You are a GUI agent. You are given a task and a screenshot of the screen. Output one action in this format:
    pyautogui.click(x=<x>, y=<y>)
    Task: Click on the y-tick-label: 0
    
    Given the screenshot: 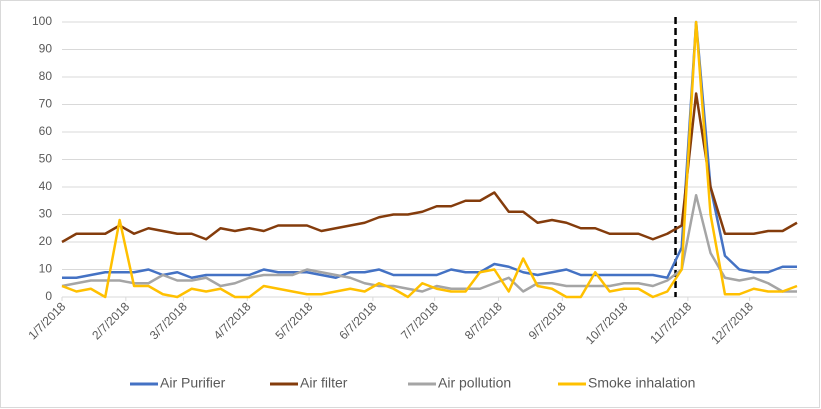 What is the action you would take?
    pyautogui.click(x=48, y=296)
    